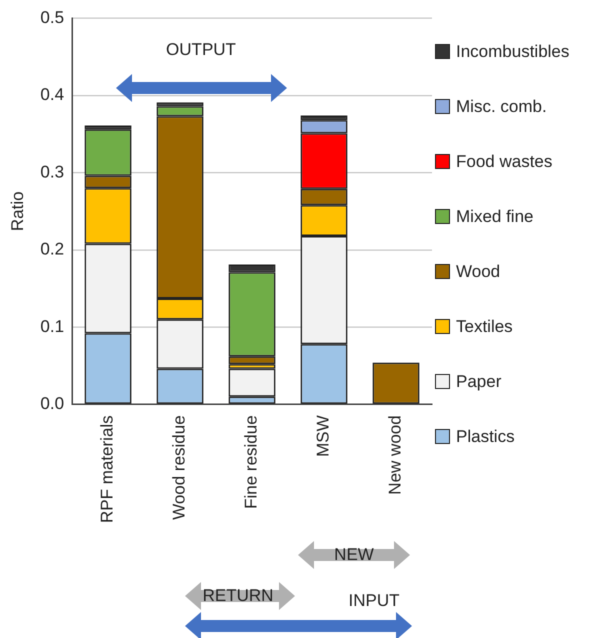  What do you see at coordinates (354, 555) in the screenshot?
I see `text: NEW` at bounding box center [354, 555].